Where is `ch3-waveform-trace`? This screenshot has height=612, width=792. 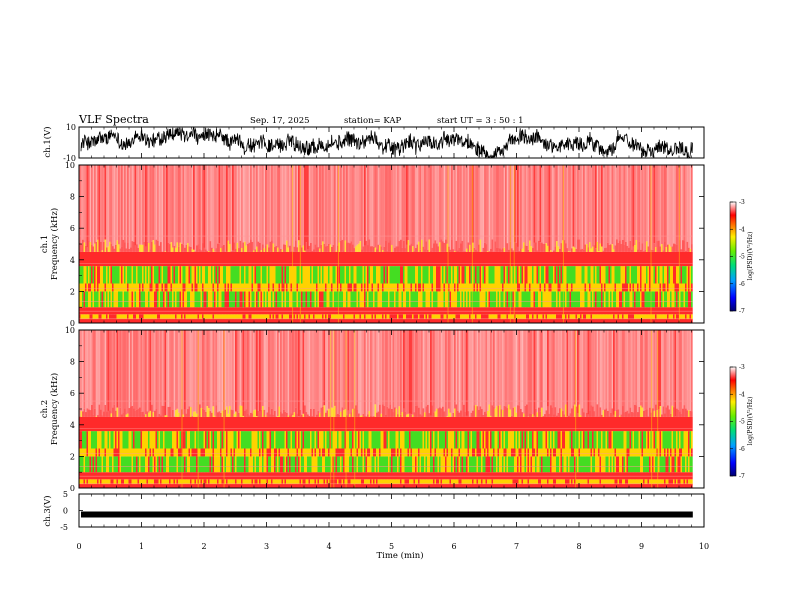
ch3-waveform-trace is located at coordinates (387, 514).